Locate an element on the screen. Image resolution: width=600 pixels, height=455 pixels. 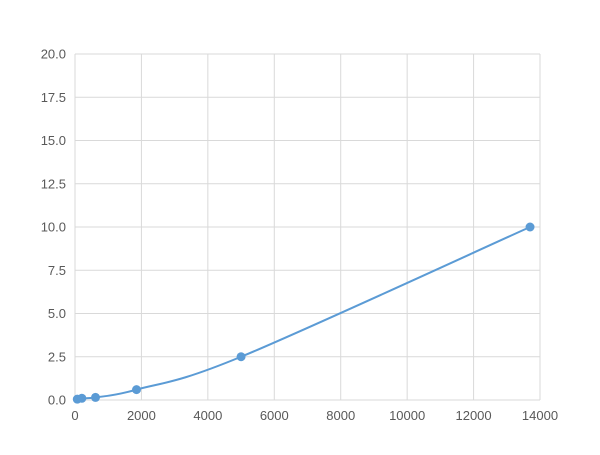
y-tick-label: 0.0 is located at coordinates (57, 400).